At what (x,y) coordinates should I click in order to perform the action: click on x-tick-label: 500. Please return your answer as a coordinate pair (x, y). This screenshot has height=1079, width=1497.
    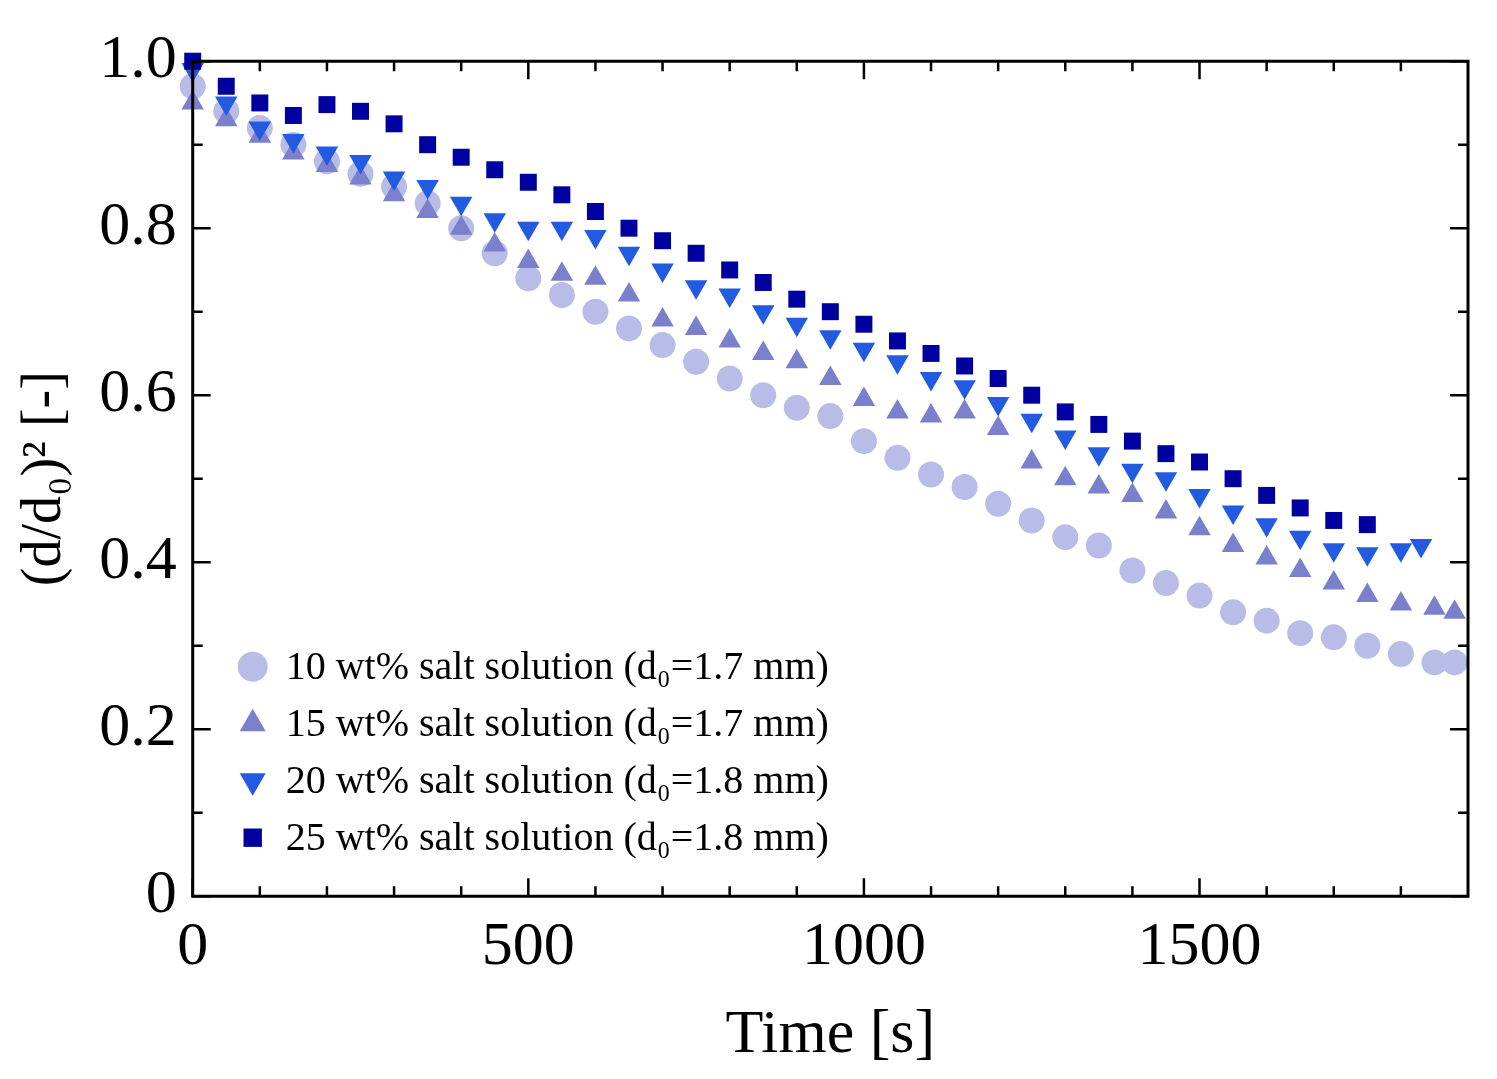
    Looking at the image, I should click on (528, 942).